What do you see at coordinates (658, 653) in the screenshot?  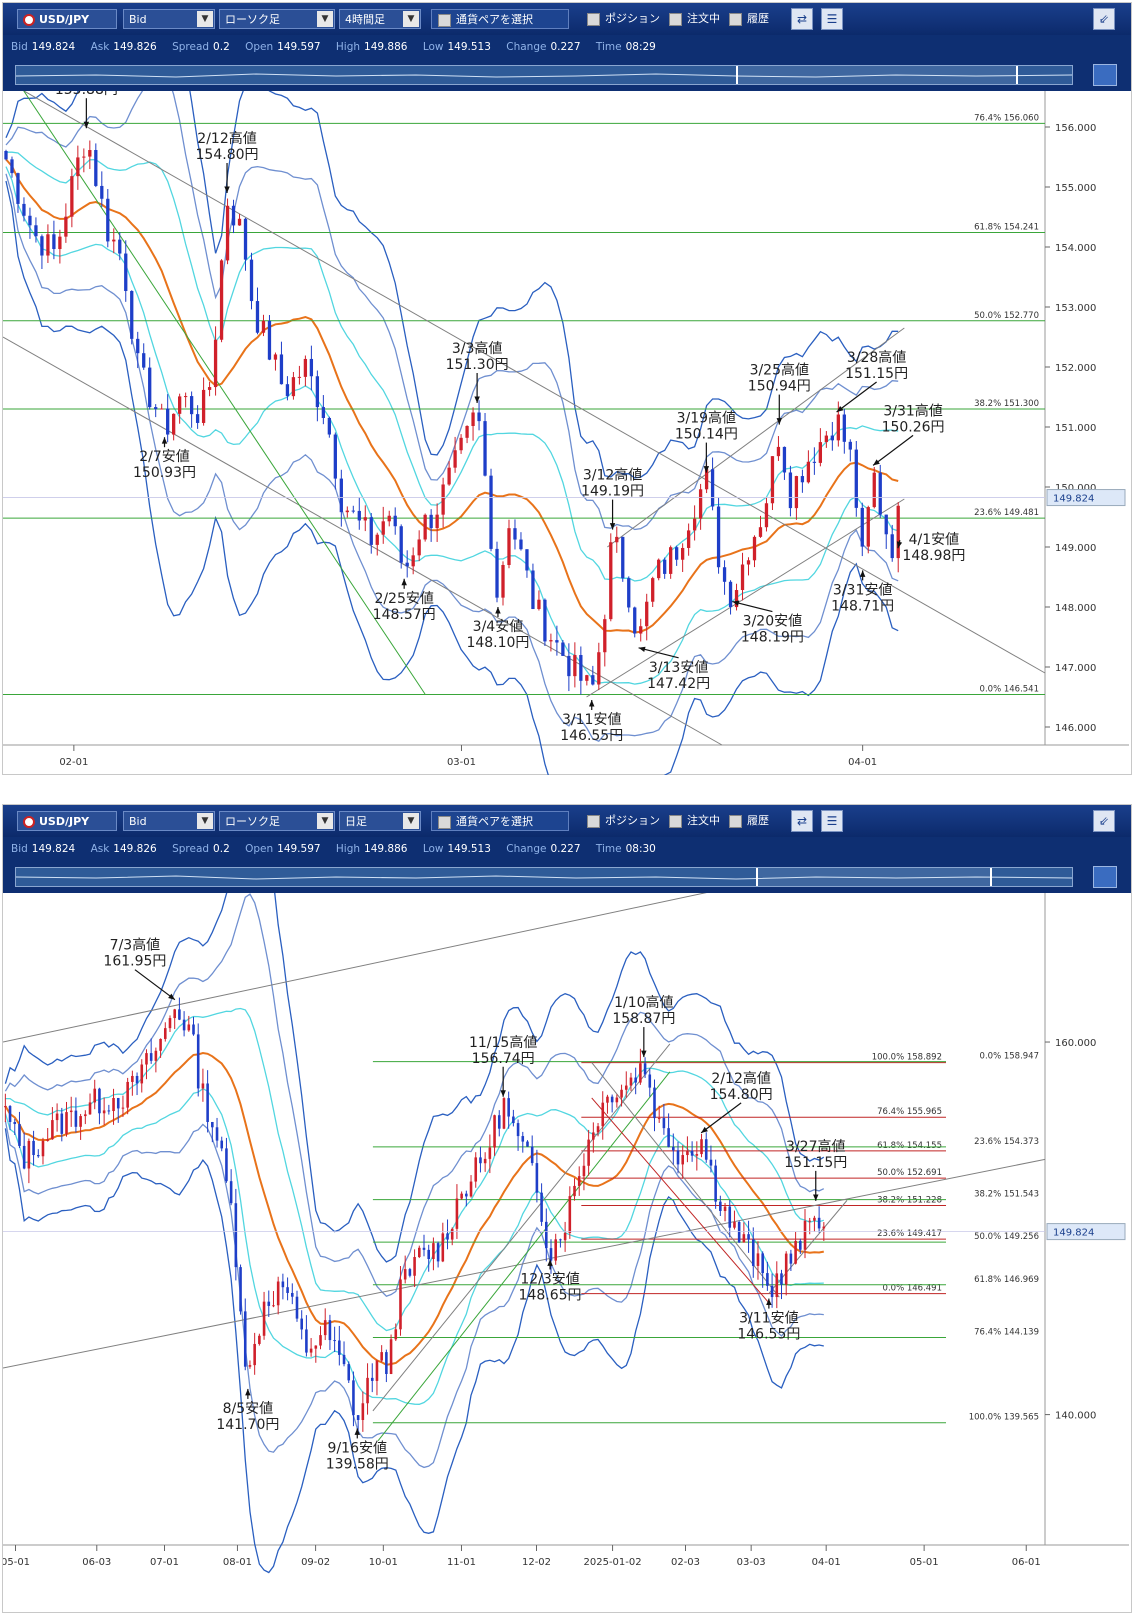 I see `annotation-arrow-line` at bounding box center [658, 653].